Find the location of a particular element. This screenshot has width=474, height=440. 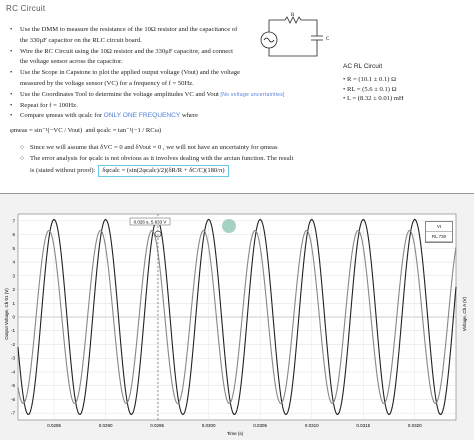

y-axis-label-right: Voltage, Ch A (V) is located at coordinates (464, 313).